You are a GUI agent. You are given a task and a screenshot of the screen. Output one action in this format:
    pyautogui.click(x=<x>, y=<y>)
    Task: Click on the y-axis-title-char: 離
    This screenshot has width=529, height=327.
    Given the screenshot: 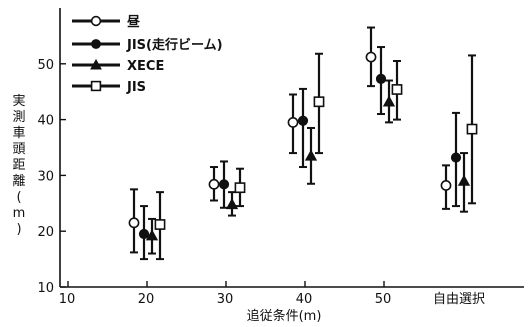 What is the action you would take?
    pyautogui.click(x=18, y=181)
    